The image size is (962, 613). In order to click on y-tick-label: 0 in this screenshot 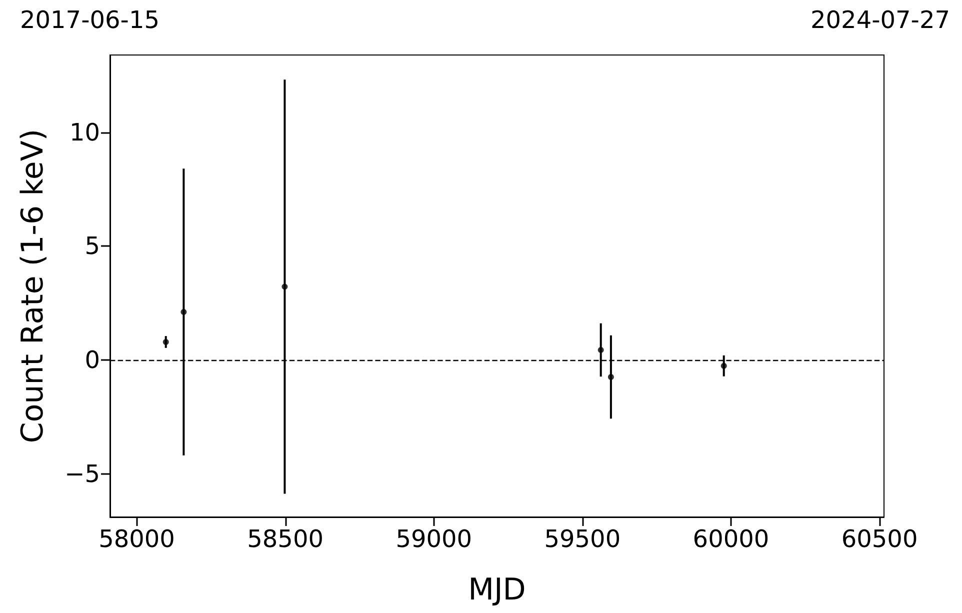, I will do `click(92, 360)`.